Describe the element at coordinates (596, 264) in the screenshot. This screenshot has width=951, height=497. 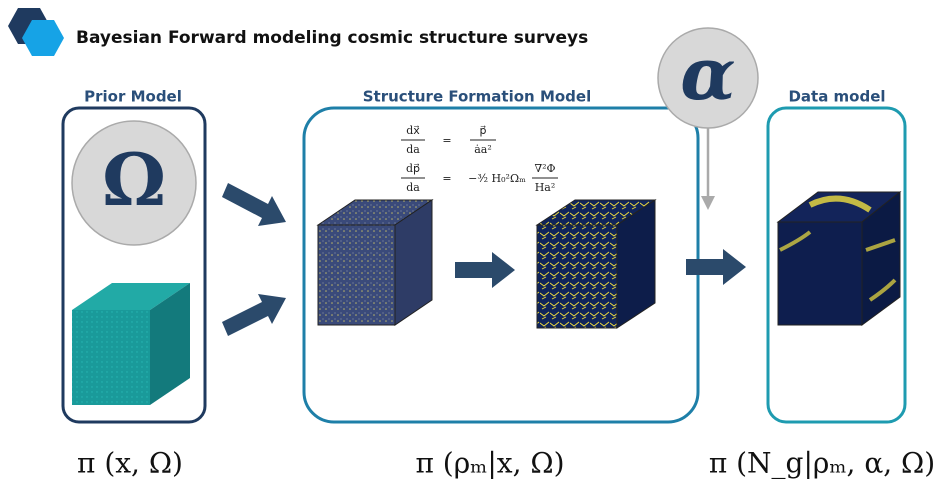
I see `evolved-density-cube` at that location.